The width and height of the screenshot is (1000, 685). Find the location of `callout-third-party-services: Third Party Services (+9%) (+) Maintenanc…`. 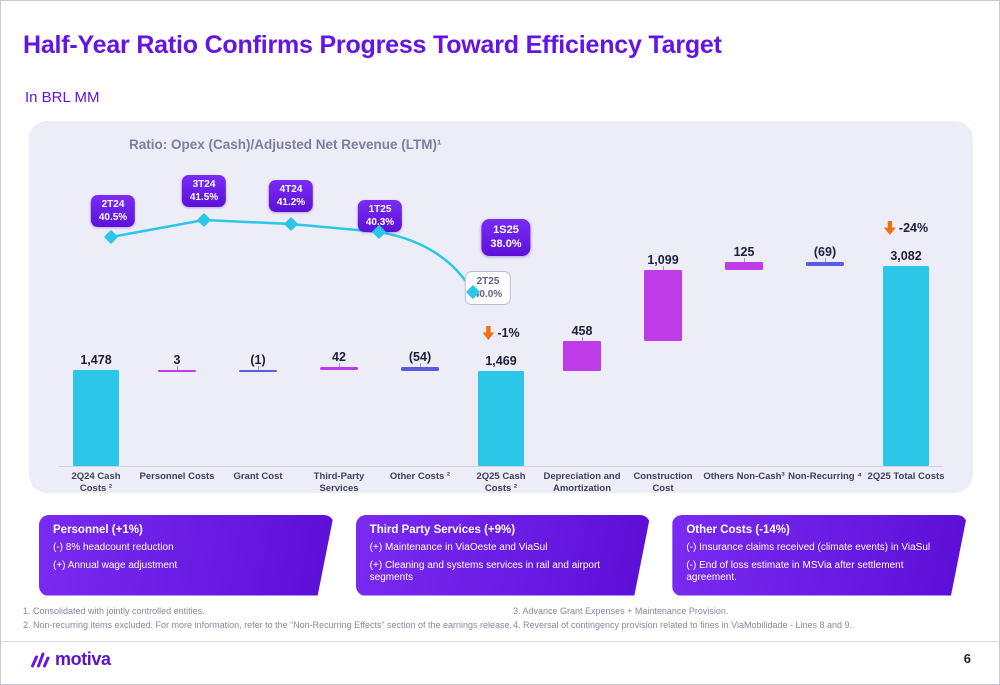

callout-third-party-services: Third Party Services (+9%) (+) Maintenanc… is located at coordinates (503, 555).